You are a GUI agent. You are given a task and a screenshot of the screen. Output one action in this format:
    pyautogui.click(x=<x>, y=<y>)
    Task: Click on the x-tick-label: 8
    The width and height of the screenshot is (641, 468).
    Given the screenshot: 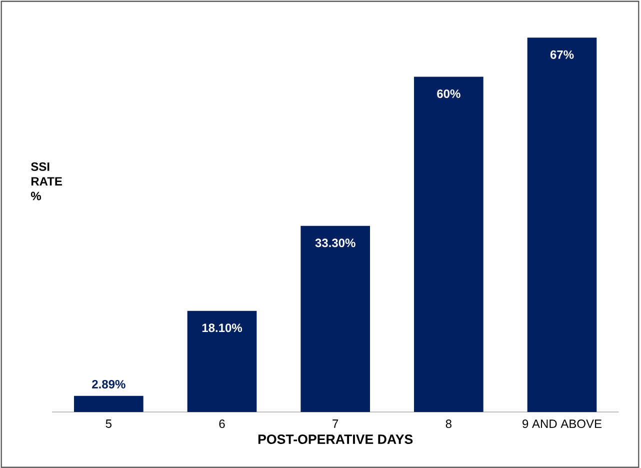 What is the action you would take?
    pyautogui.click(x=449, y=424)
    